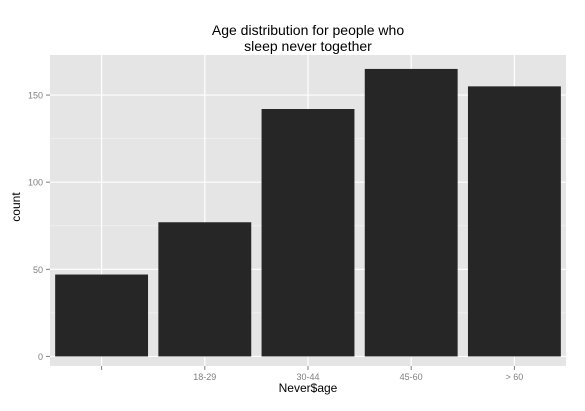 The image size is (585, 411). What do you see at coordinates (39, 226) in the screenshot?
I see `y-axis-ticks: 0 50 100 150` at bounding box center [39, 226].